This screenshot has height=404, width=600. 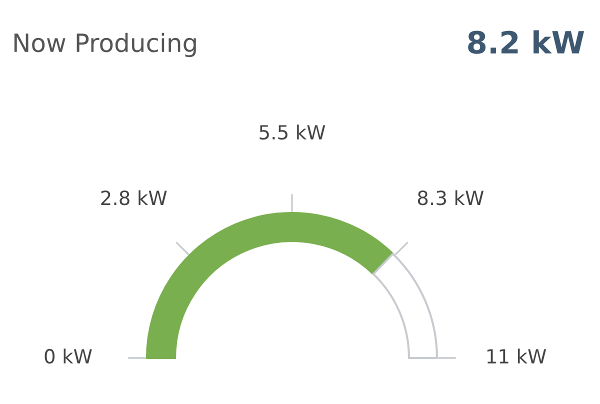 I want to click on text: 8.2 kW, so click(x=526, y=42).